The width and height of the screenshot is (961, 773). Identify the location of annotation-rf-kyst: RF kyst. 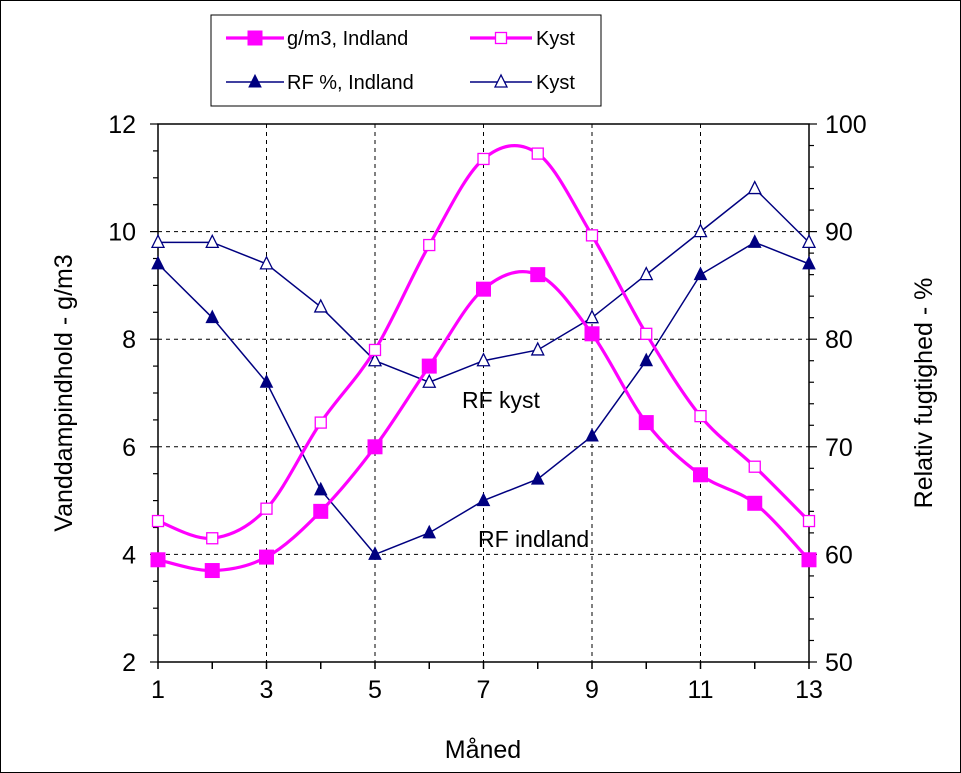
(501, 400).